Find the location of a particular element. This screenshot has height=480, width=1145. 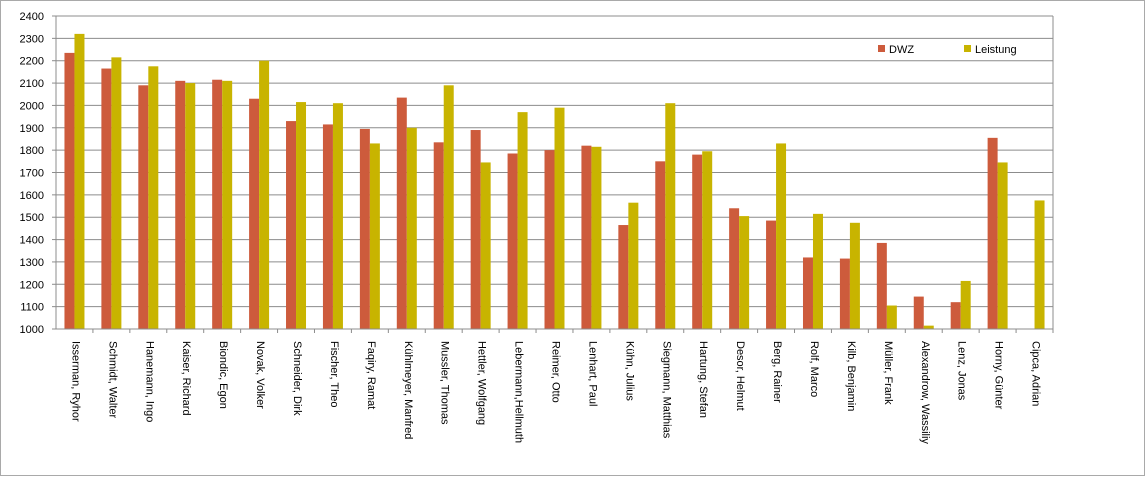

x-tick-label: Lebermann,Hellmuth is located at coordinates (519, 392).